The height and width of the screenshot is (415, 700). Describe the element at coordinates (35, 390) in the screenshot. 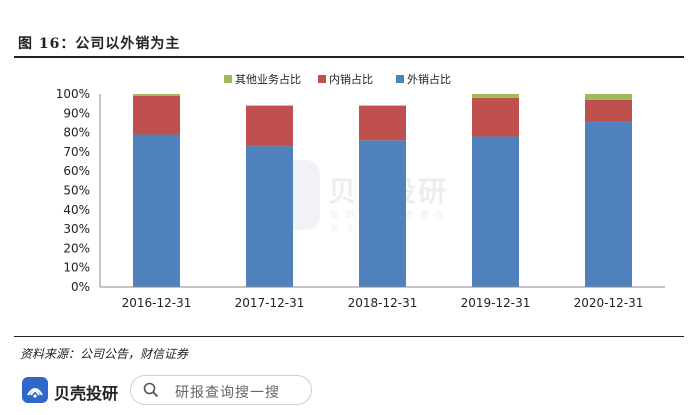

I see `brand-logo-icon` at that location.